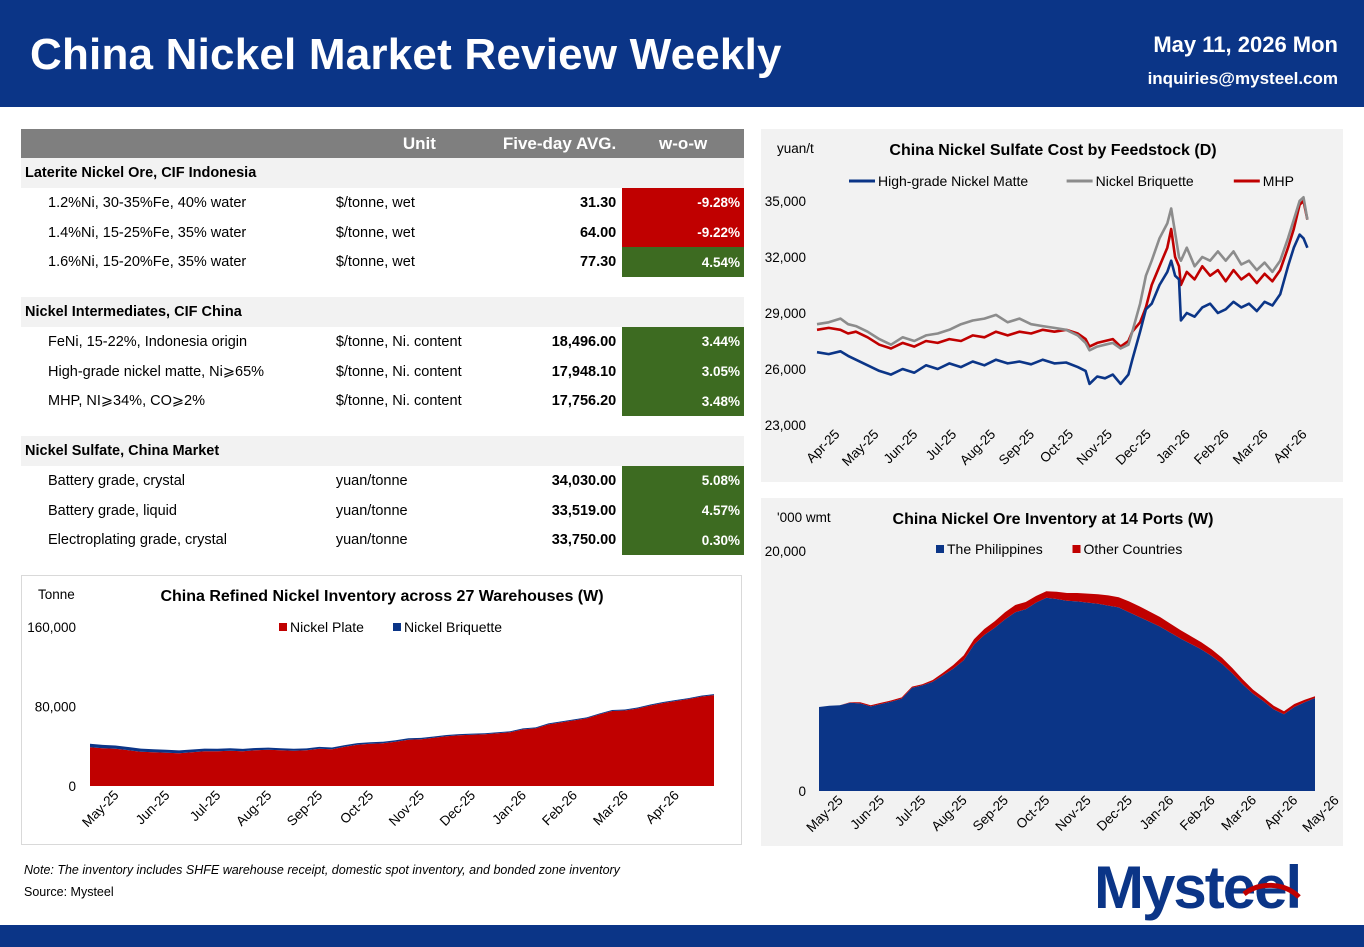  Describe the element at coordinates (1245, 44) in the screenshot. I see `report-date: May 11, 2026 Mon` at that location.